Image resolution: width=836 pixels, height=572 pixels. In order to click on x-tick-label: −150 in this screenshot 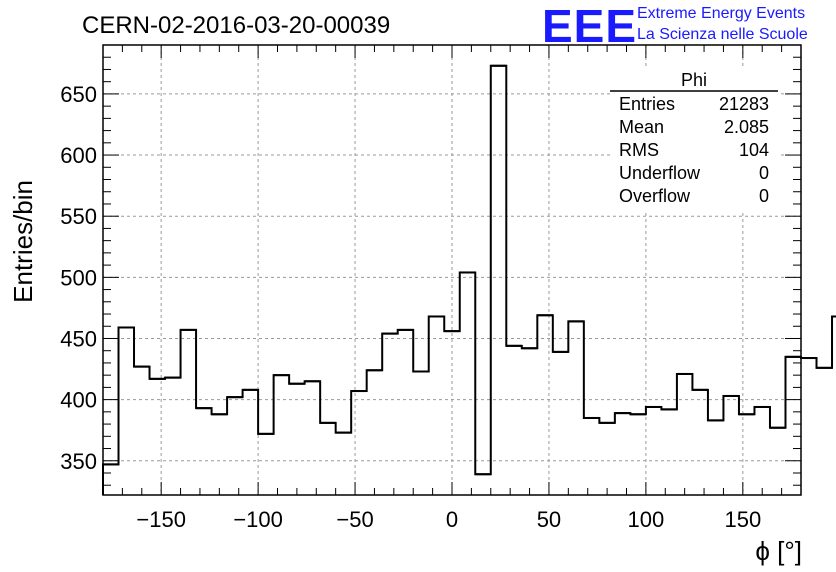, I will do `click(161, 519)`.